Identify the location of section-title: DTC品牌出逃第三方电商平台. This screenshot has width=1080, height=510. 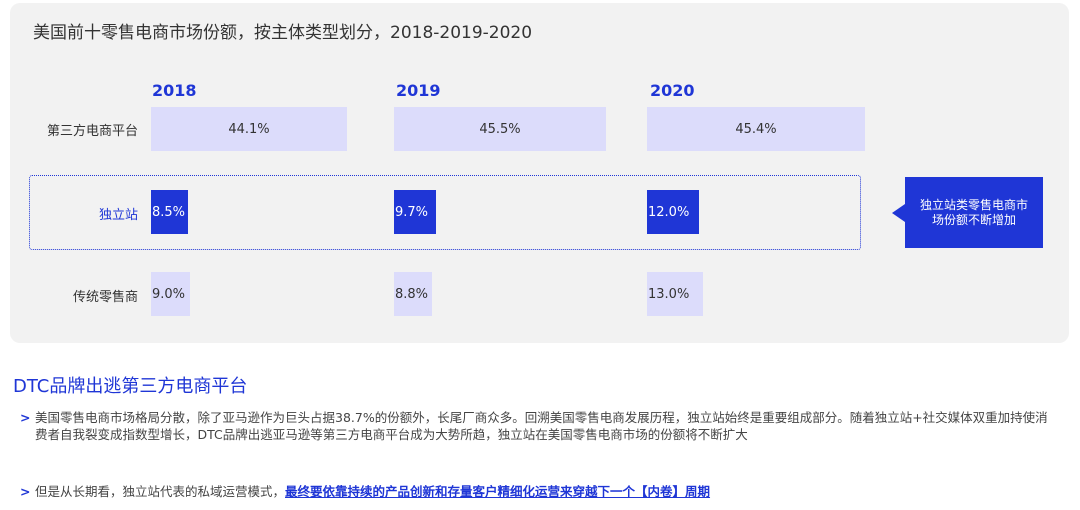
(130, 386).